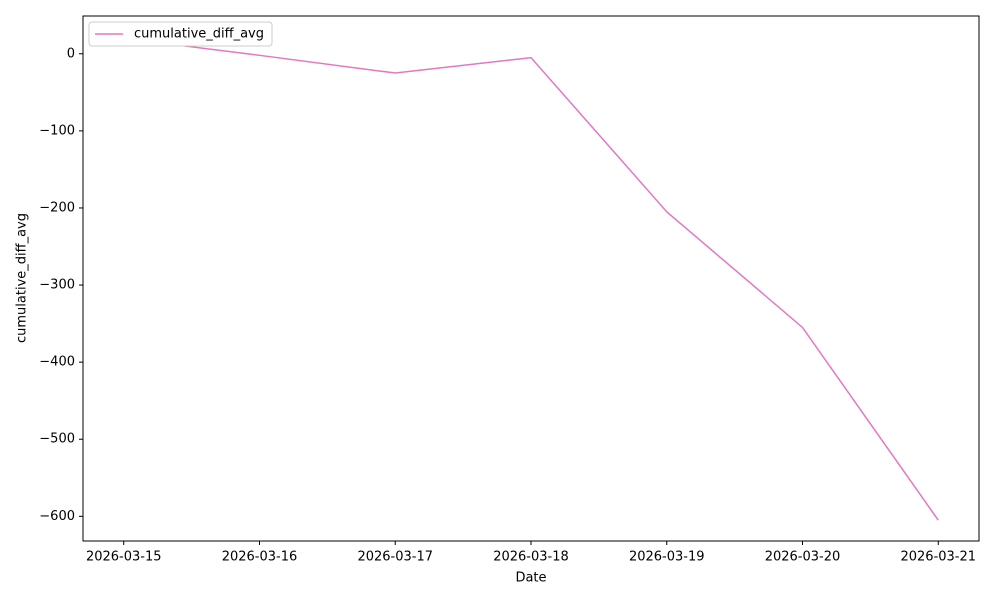 The height and width of the screenshot is (600, 1000). What do you see at coordinates (57, 285) in the screenshot?
I see `y-tick-label: −300` at bounding box center [57, 285].